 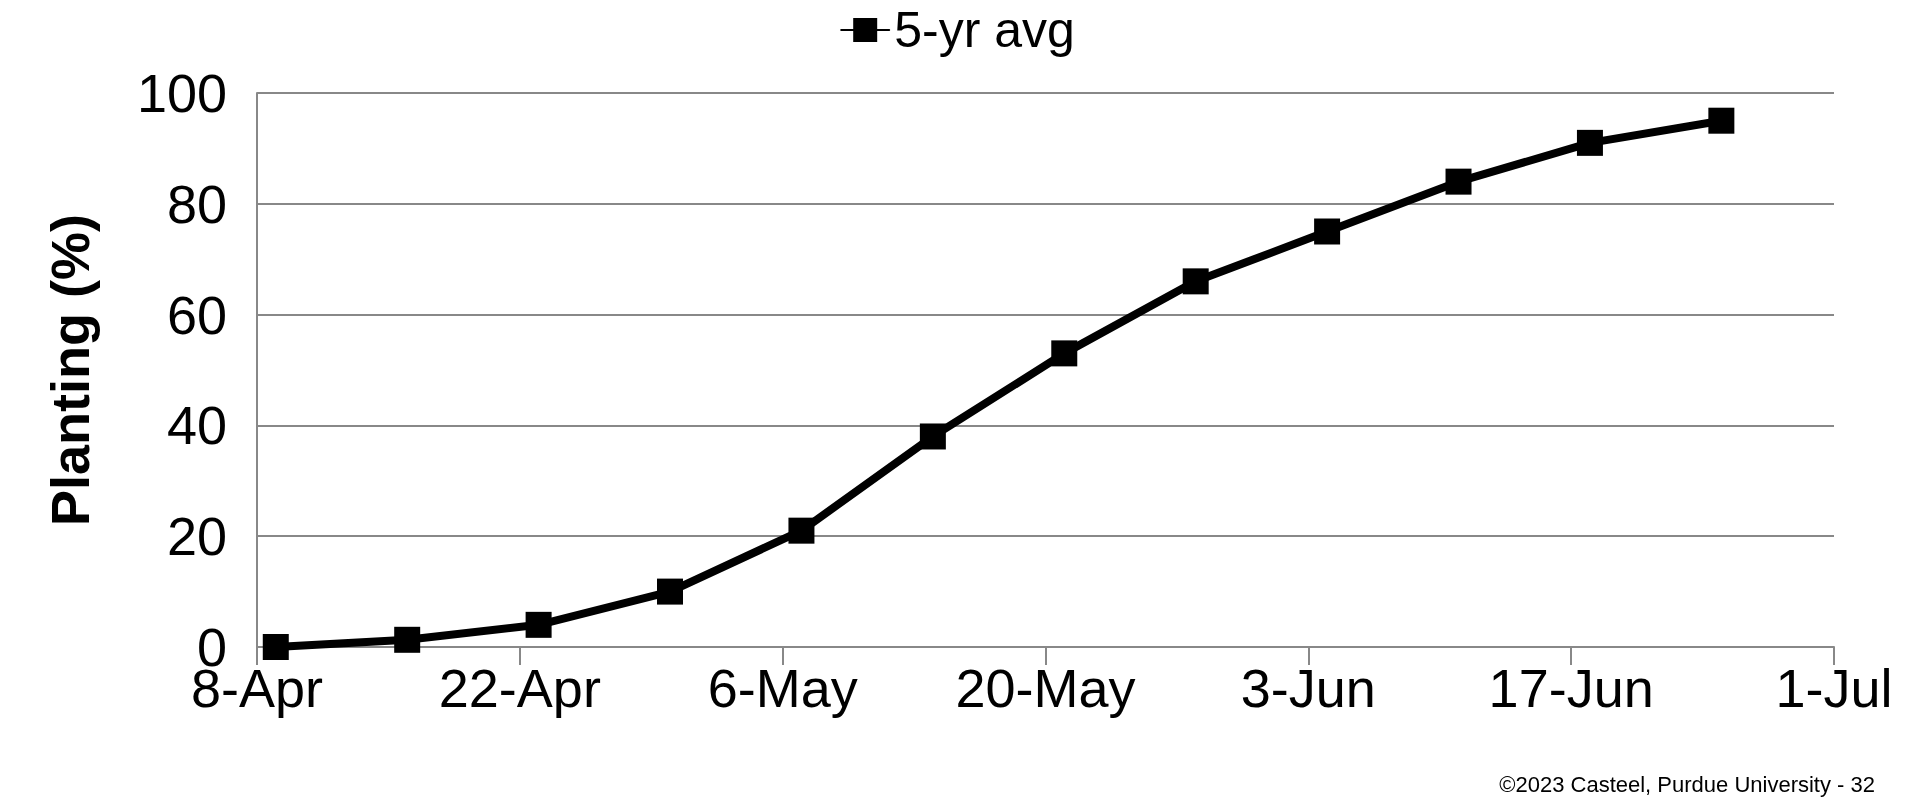 What do you see at coordinates (1687, 785) in the screenshot?
I see `text: ©2023 Casteel, Purdue University - 32` at bounding box center [1687, 785].